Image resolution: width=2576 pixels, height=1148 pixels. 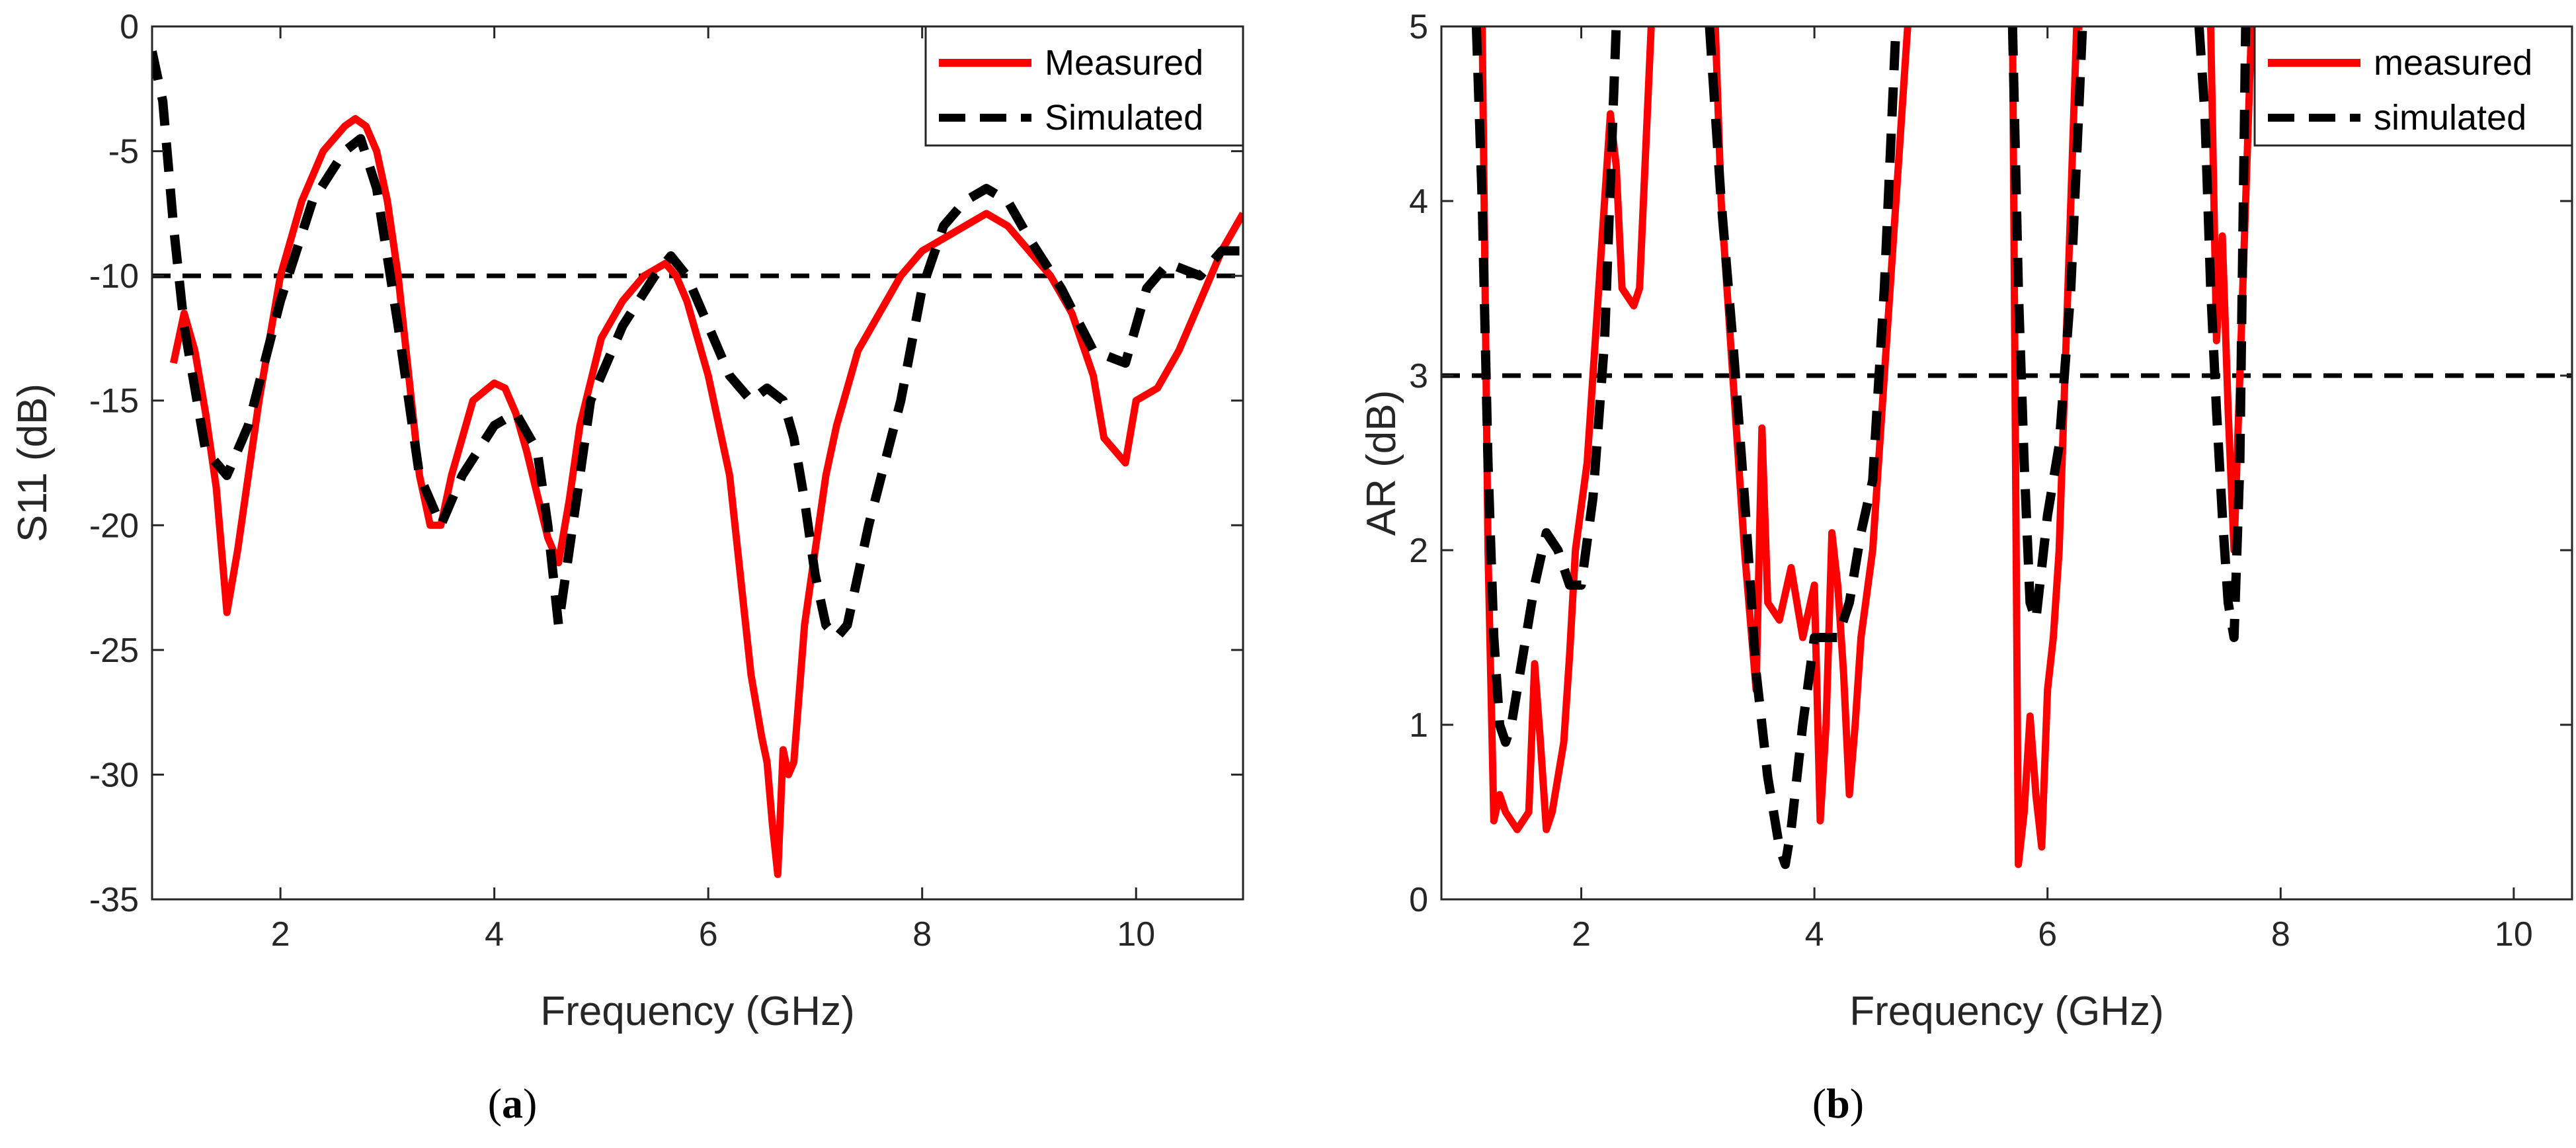 What do you see at coordinates (2280, 934) in the screenshot?
I see `x-tick-label-b: 8` at bounding box center [2280, 934].